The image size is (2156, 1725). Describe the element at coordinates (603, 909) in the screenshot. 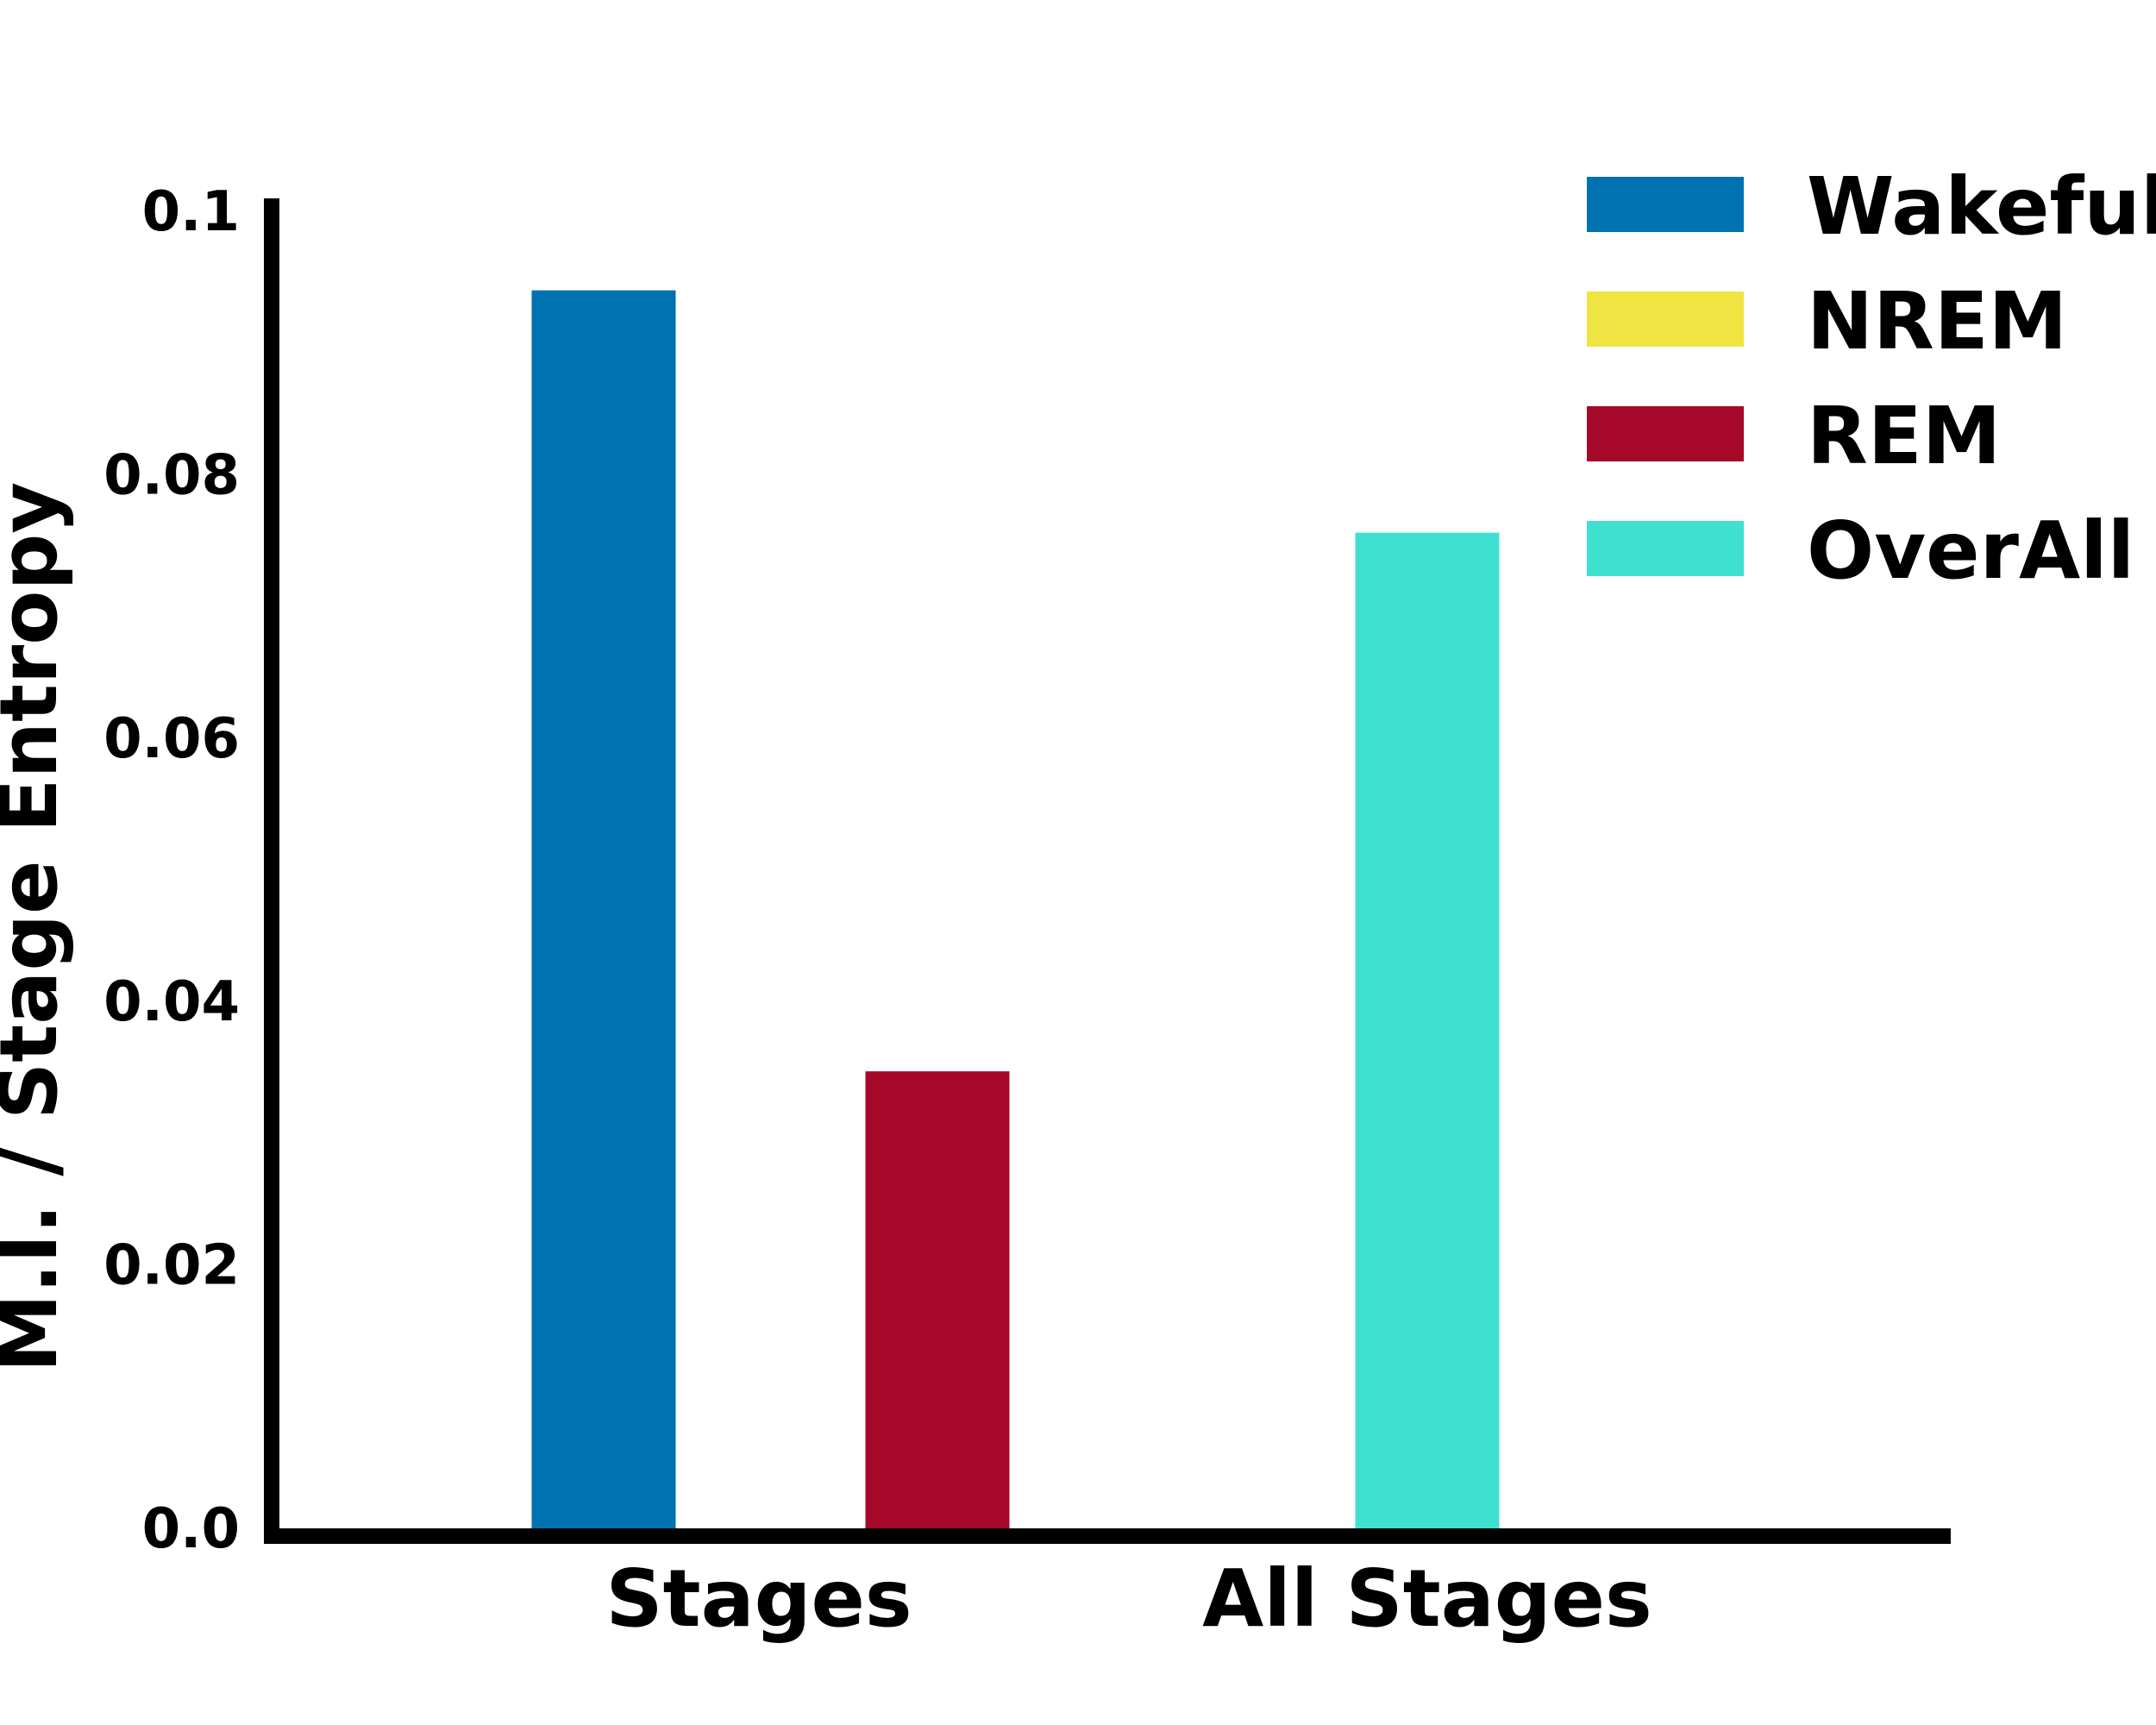

I see `bar-wakeful-stages` at that location.